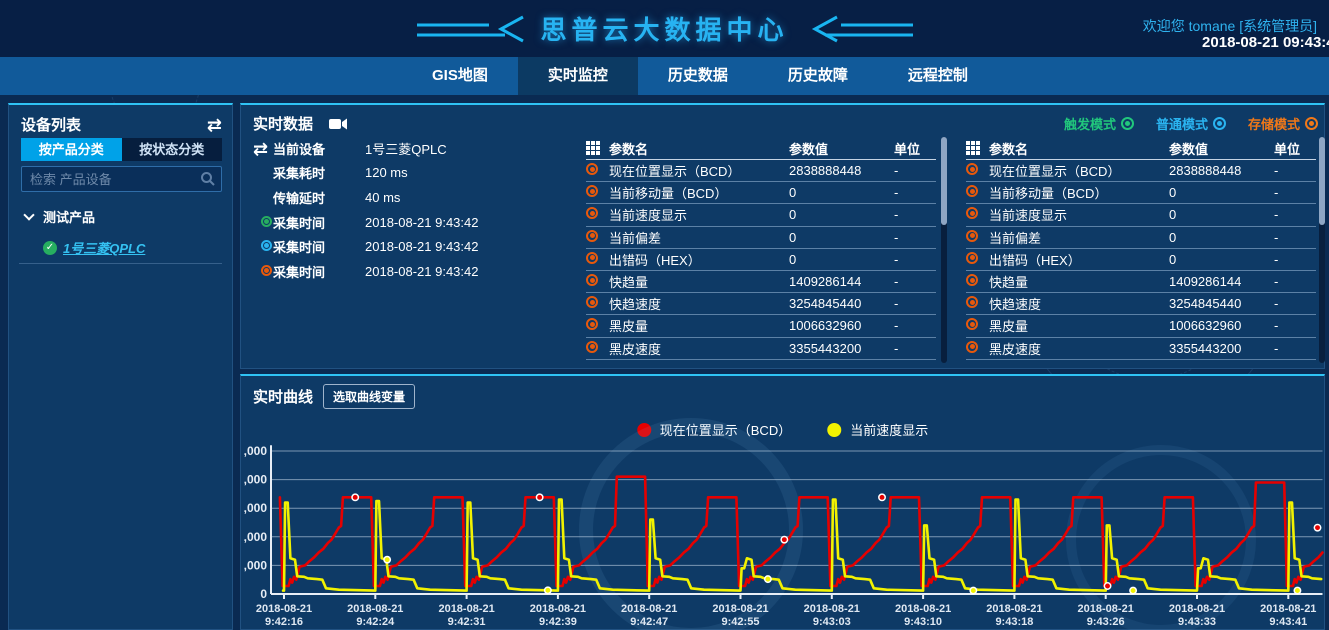 The height and width of the screenshot is (630, 1329). Describe the element at coordinates (761, 215) in the screenshot. I see `table-row: 当前速度显示 0 -` at that location.